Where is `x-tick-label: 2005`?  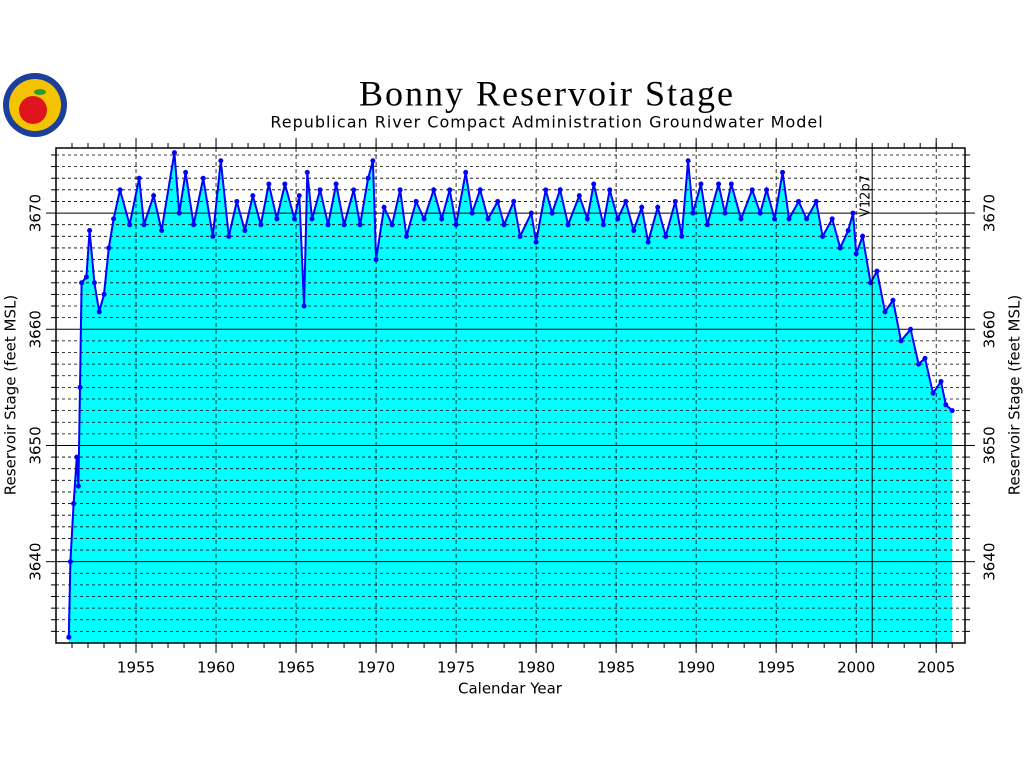
x-tick-label: 2005 is located at coordinates (936, 668).